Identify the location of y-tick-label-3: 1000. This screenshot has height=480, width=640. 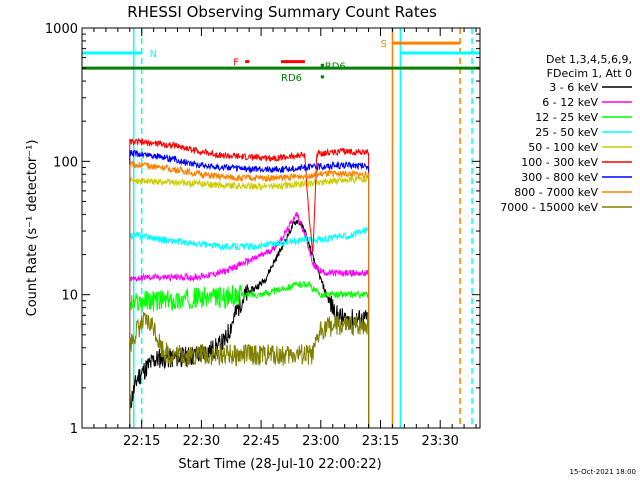
(61, 29).